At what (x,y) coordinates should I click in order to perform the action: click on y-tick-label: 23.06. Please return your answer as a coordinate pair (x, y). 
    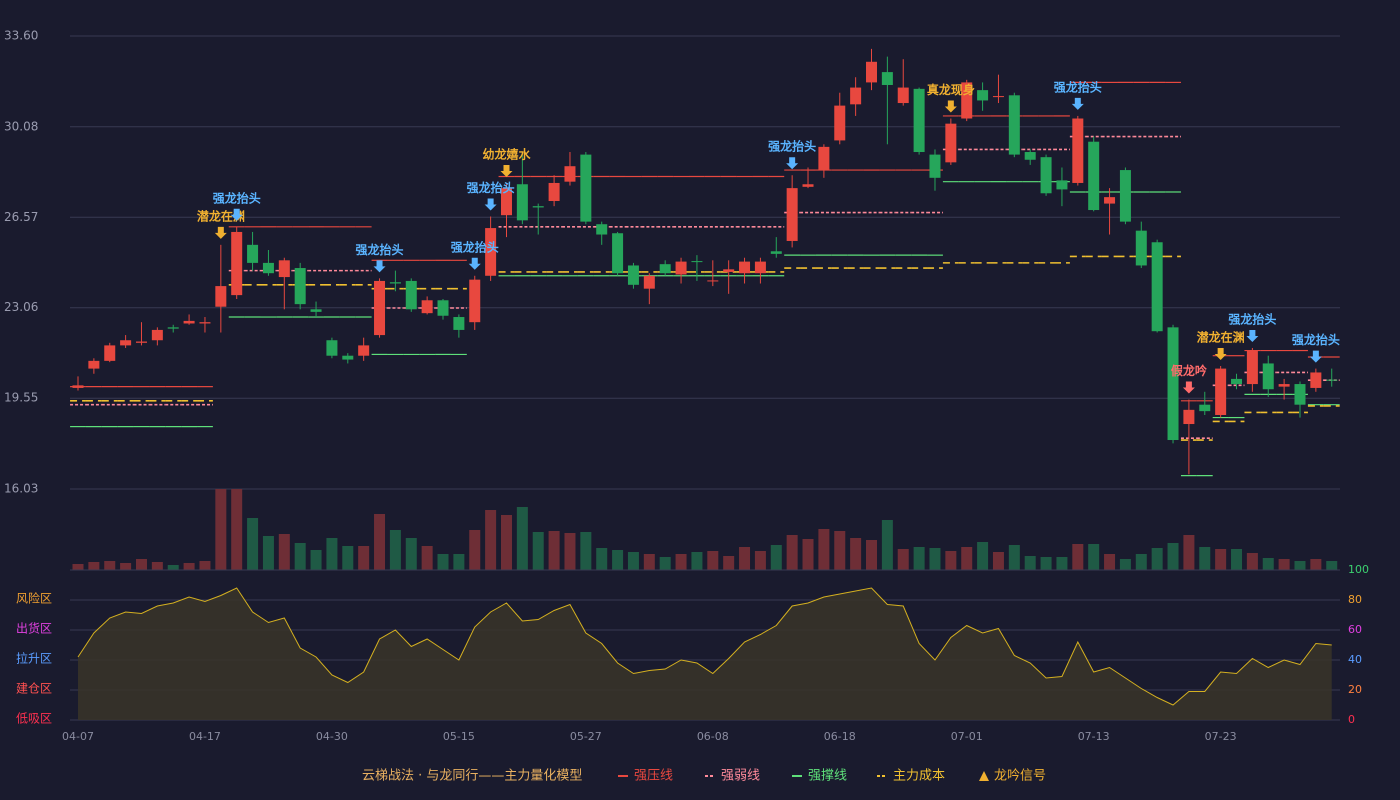
    Looking at the image, I should click on (21, 307).